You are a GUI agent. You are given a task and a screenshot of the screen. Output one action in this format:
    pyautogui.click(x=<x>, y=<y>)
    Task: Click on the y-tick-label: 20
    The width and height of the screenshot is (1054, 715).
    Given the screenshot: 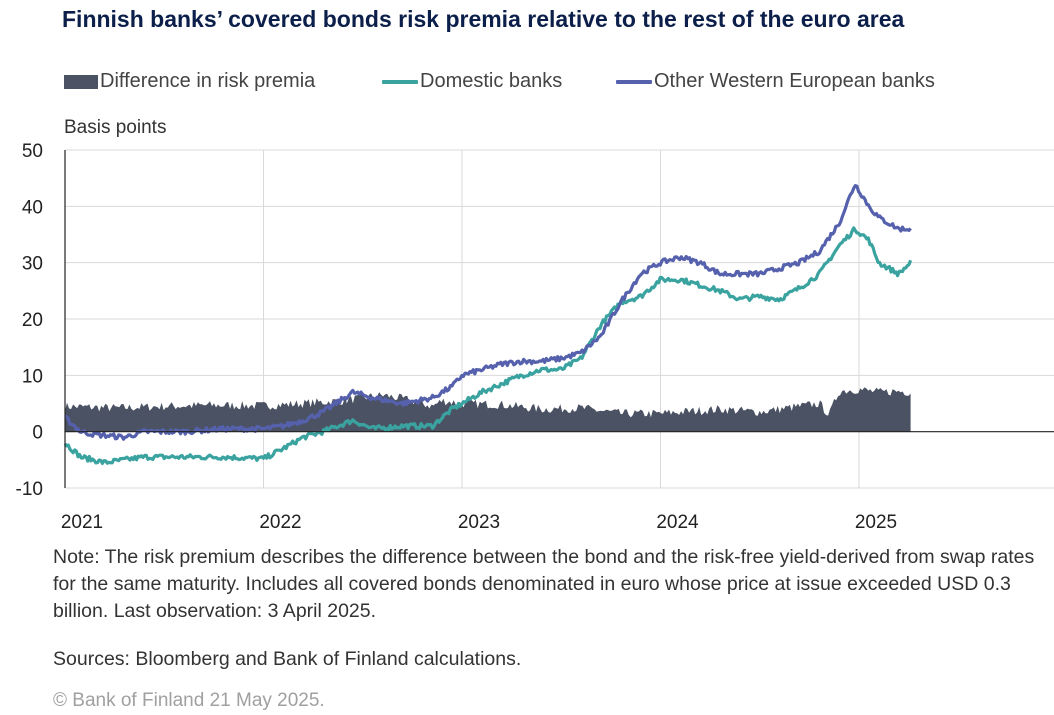 What is the action you would take?
    pyautogui.click(x=32, y=320)
    